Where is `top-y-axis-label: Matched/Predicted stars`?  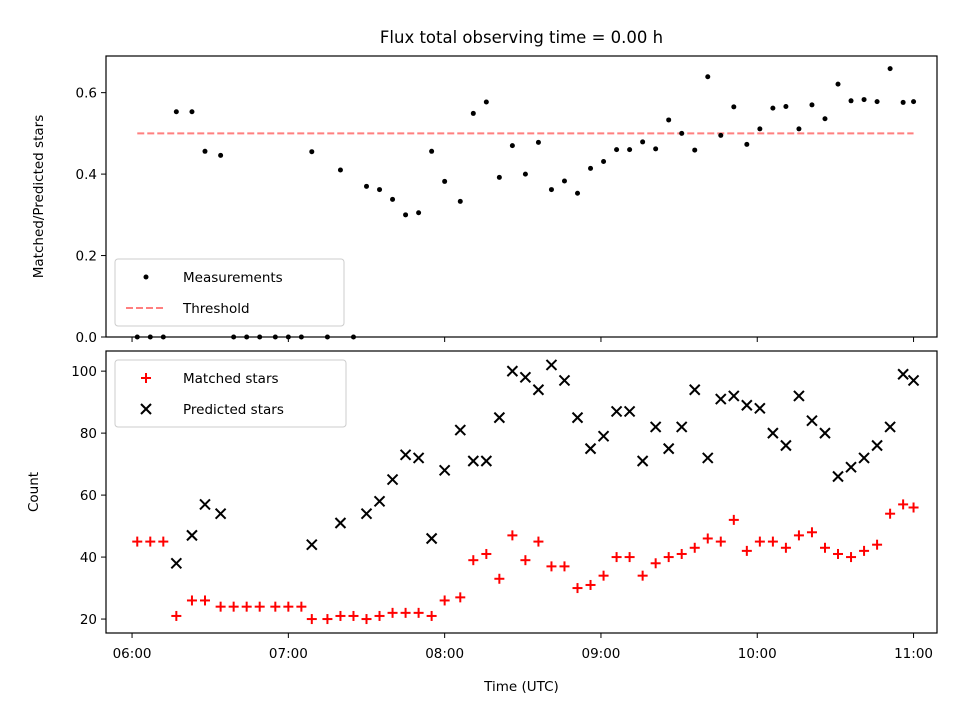
top-y-axis-label: Matched/Predicted stars is located at coordinates (39, 196).